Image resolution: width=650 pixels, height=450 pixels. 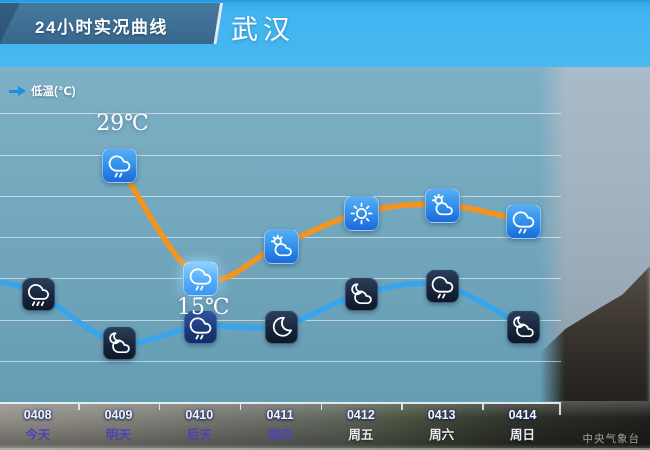 I want to click on tab-title: 24小时实况曲线, so click(x=101, y=27).